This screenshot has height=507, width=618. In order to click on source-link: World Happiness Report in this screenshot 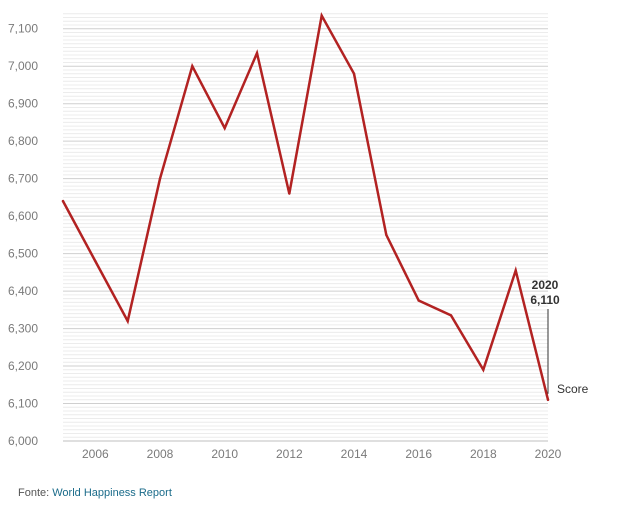, I will do `click(112, 493)`.